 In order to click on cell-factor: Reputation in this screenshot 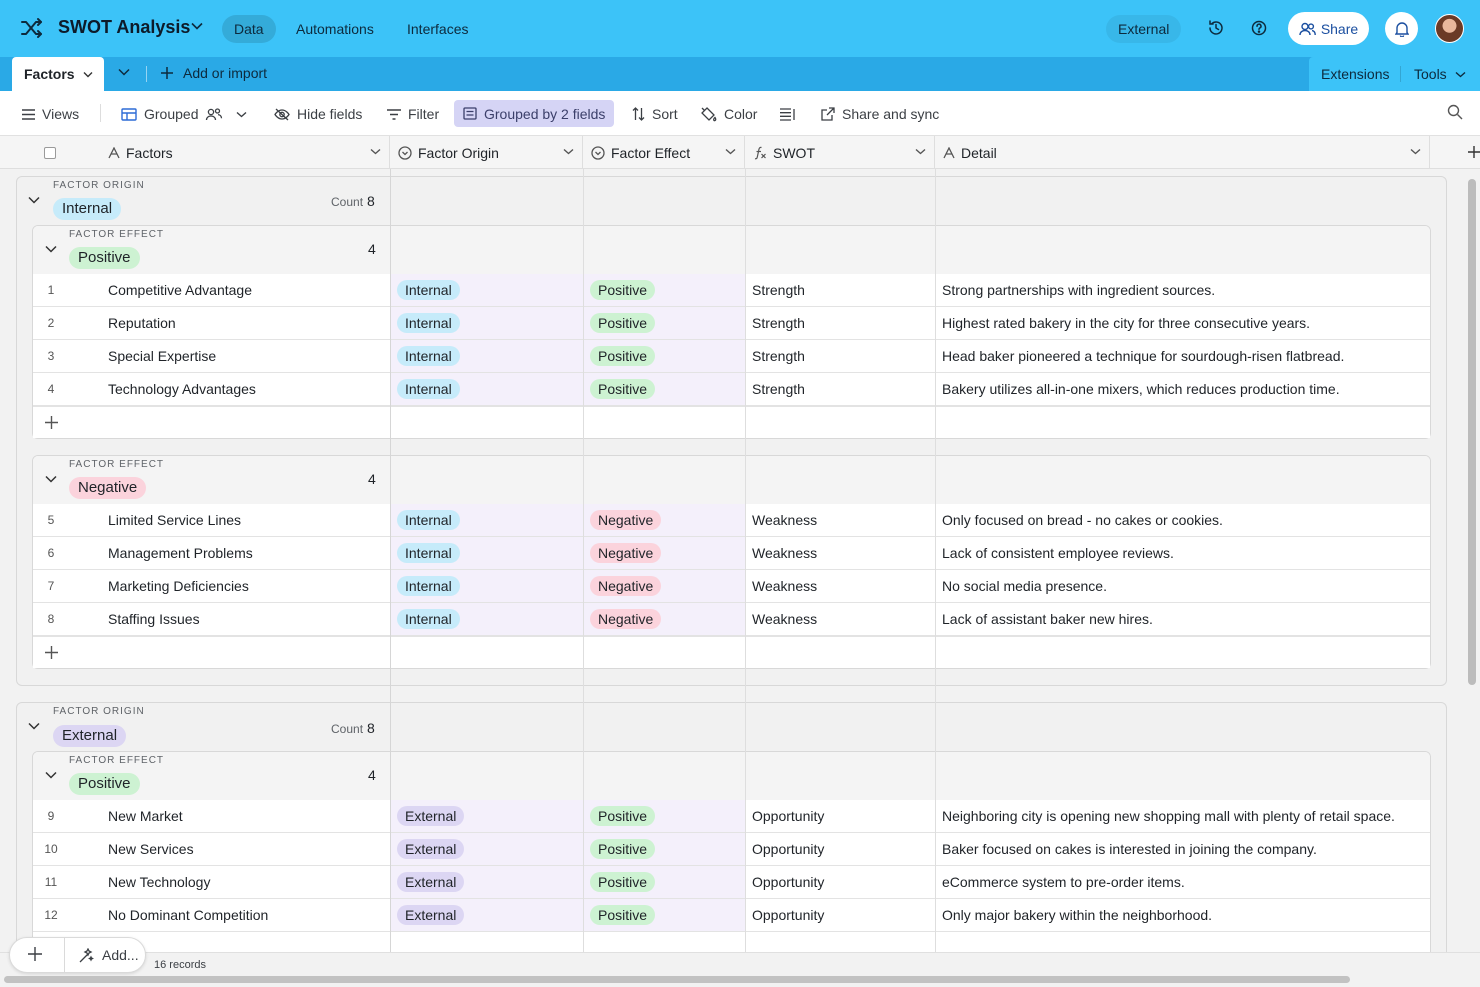, I will do `click(142, 323)`.